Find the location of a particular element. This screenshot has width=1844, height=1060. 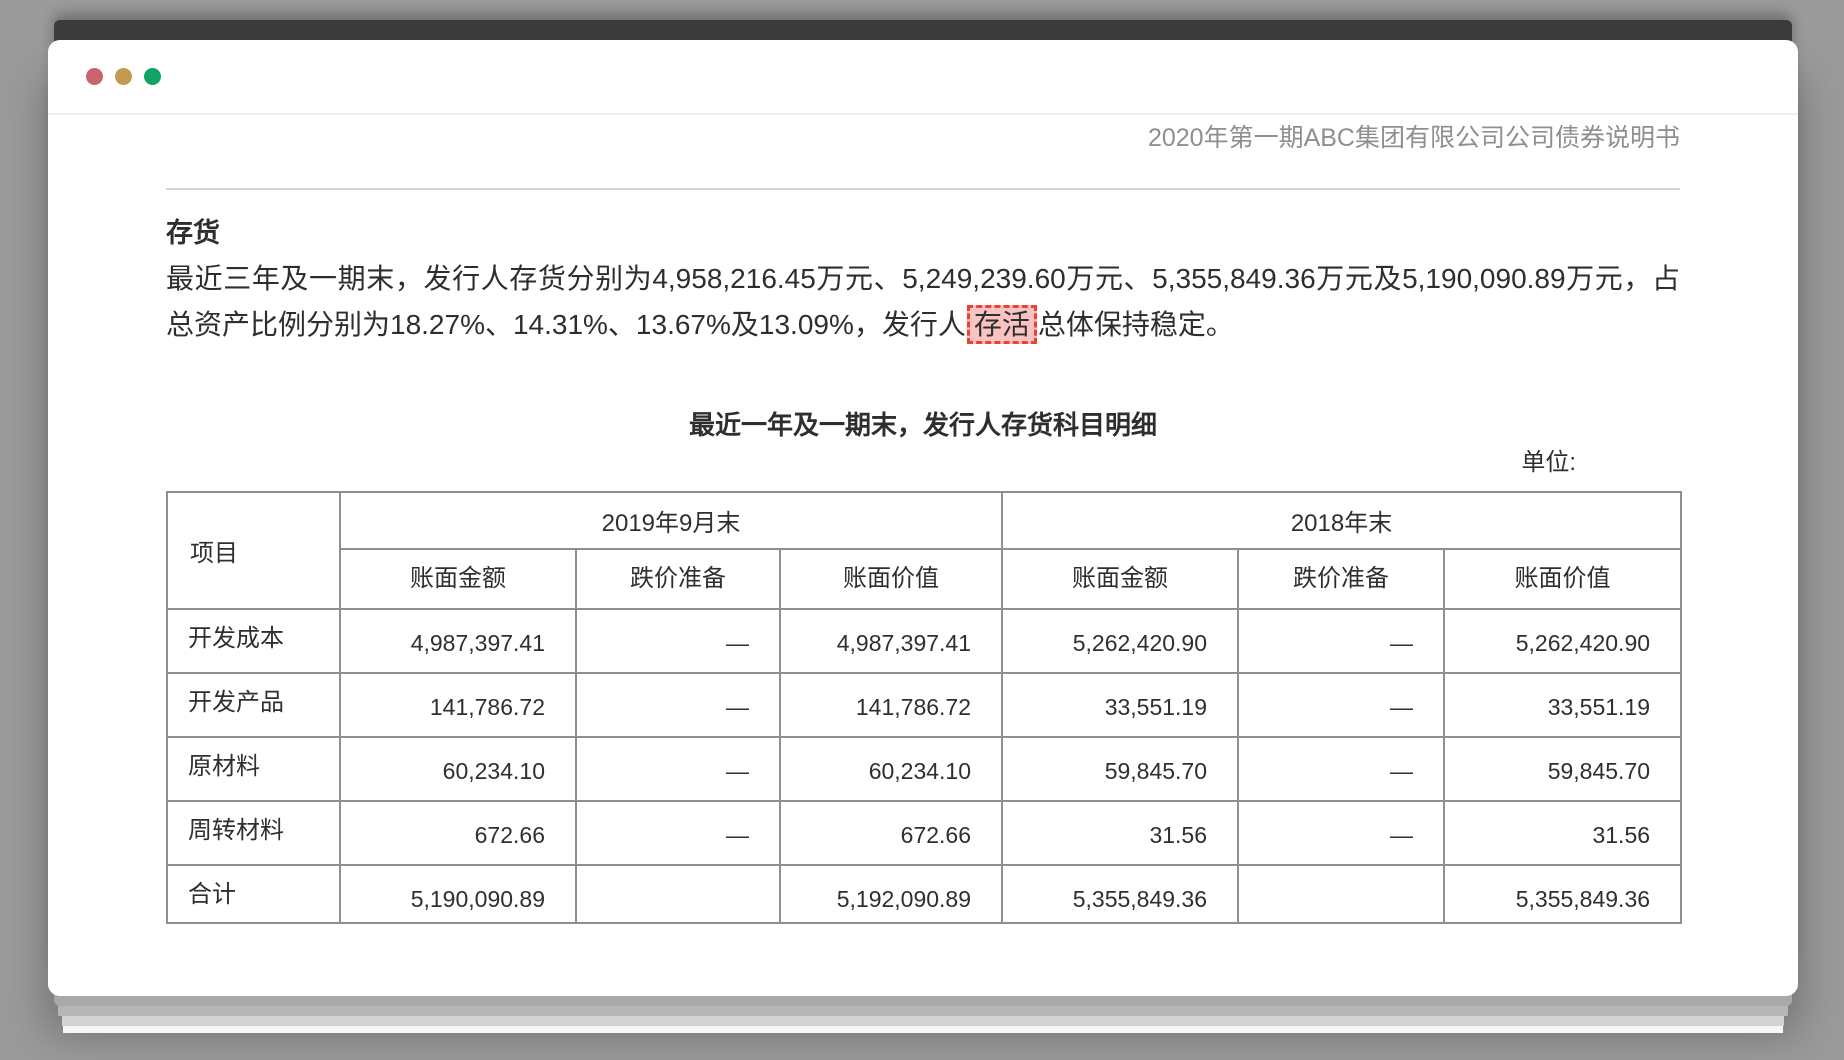

table-header-row-periods: 项目 2019年9月末 2018年末 is located at coordinates (924, 550).